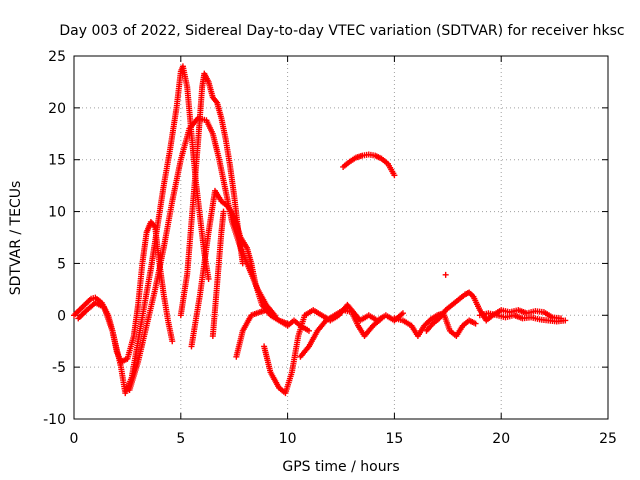  What do you see at coordinates (57, 109) in the screenshot?
I see `y-tick-label: 20` at bounding box center [57, 109].